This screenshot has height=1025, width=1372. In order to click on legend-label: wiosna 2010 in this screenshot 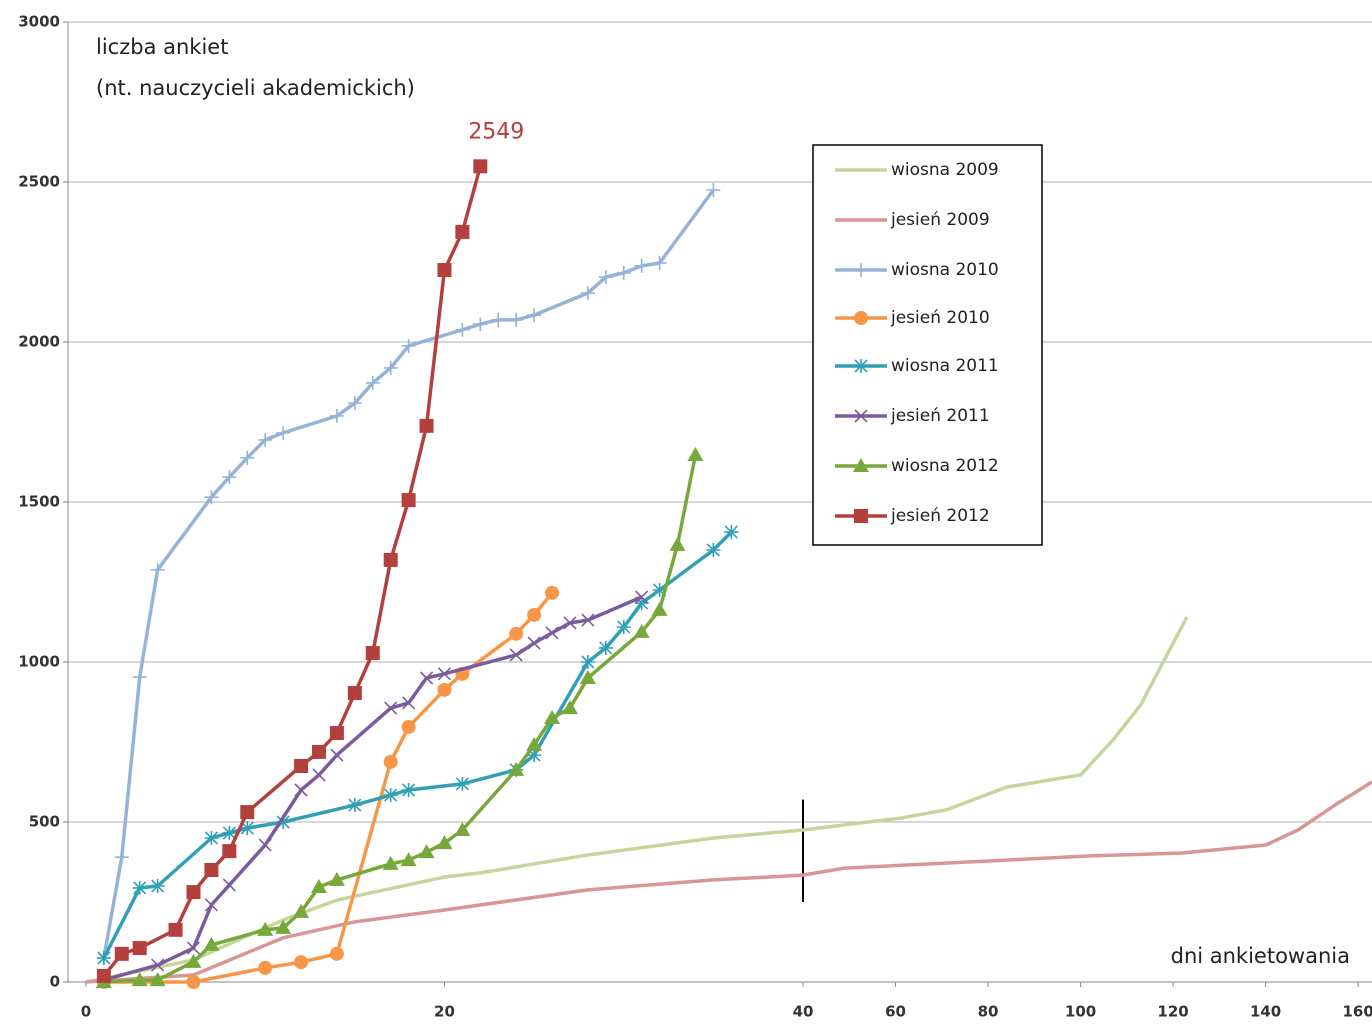, I will do `click(945, 270)`.